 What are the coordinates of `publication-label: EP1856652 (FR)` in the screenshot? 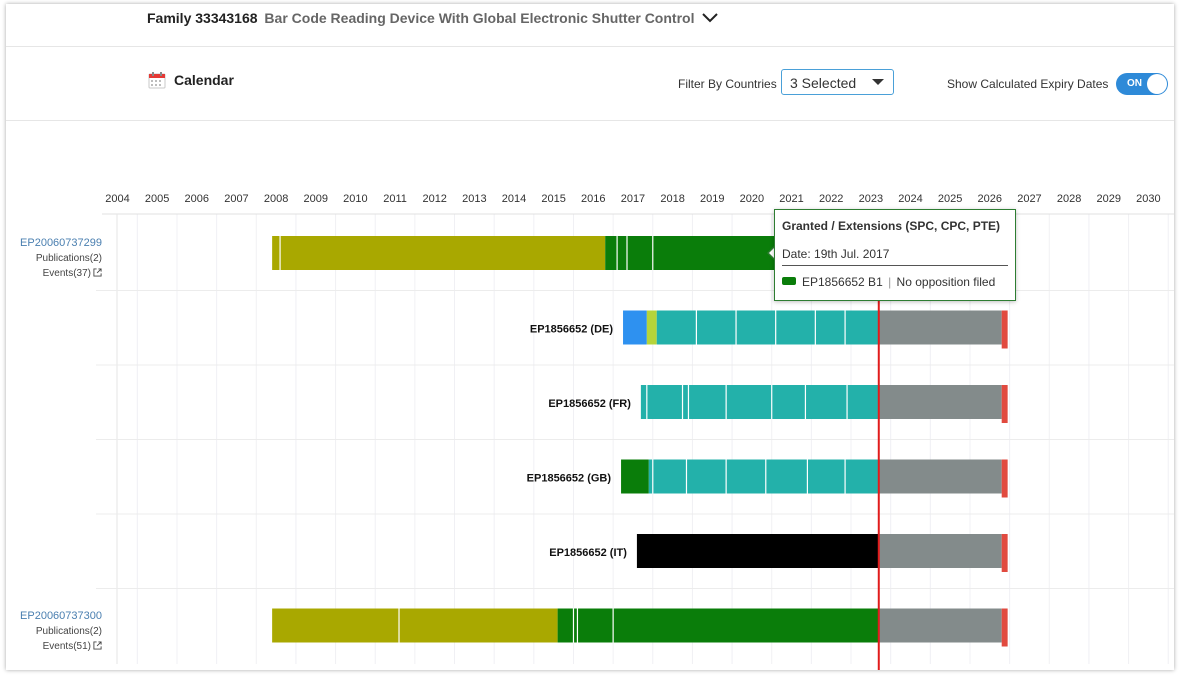 It's located at (589, 404).